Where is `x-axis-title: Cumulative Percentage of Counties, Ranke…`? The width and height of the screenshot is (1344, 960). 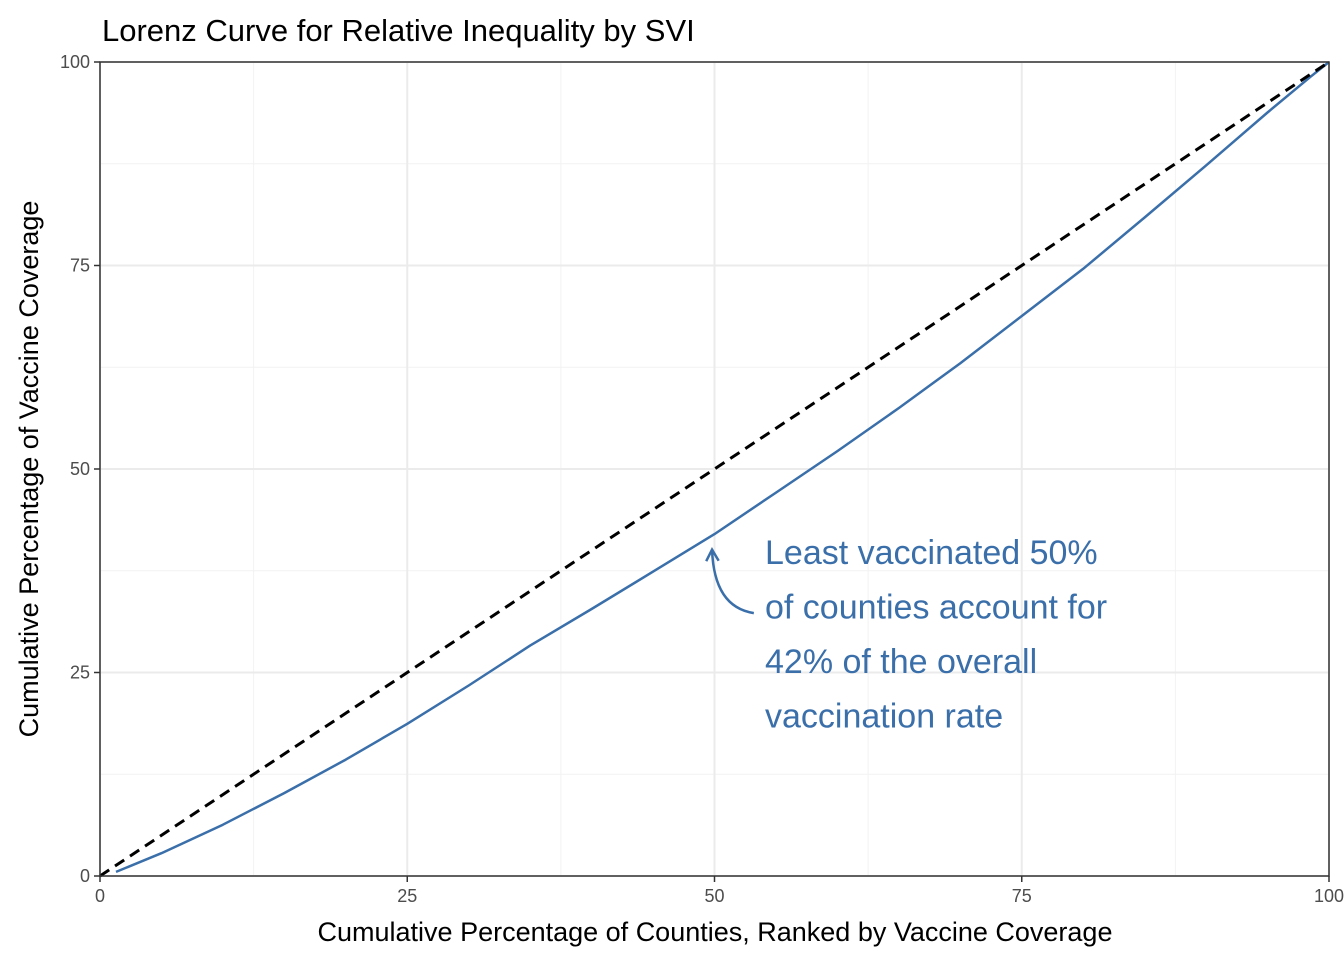
x-axis-title: Cumulative Percentage of Counties, Ranke… is located at coordinates (715, 932).